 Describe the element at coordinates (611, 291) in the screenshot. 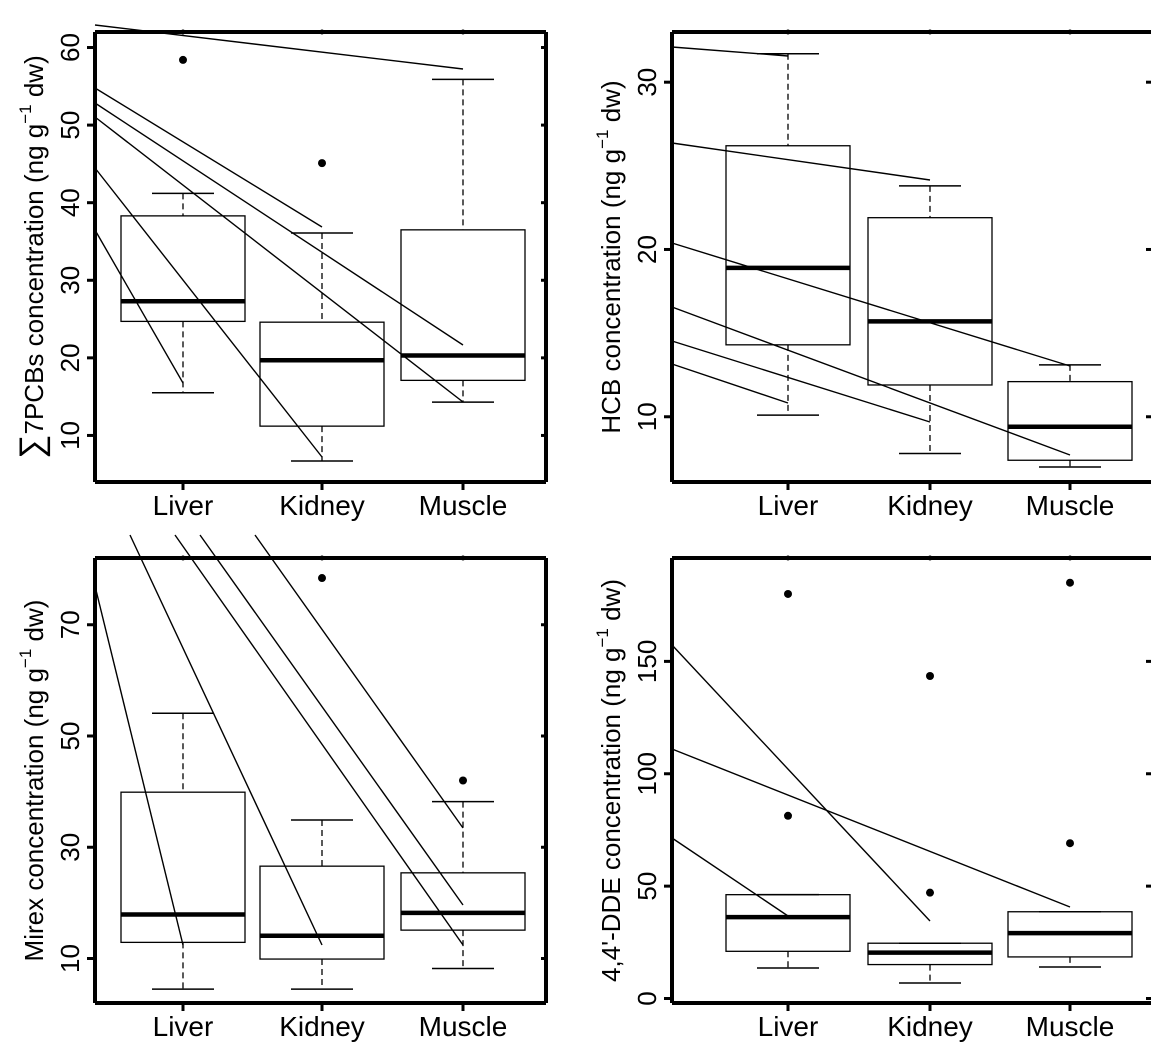

I see `y-axis-title-main: HCB concentration (ng g` at that location.